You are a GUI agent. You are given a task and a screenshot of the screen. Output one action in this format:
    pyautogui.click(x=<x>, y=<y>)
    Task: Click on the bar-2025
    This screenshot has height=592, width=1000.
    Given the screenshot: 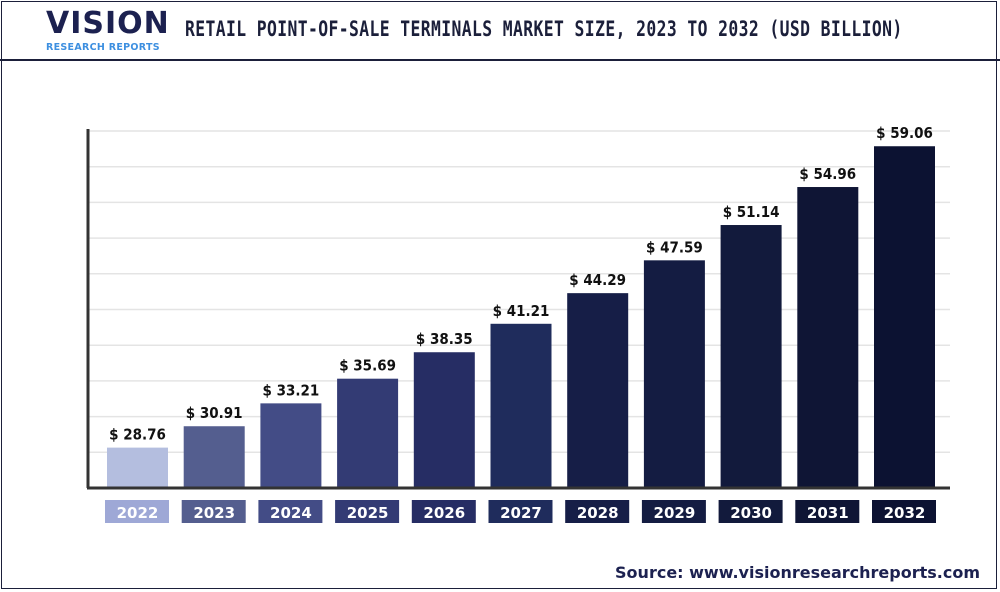 What is the action you would take?
    pyautogui.click(x=368, y=433)
    